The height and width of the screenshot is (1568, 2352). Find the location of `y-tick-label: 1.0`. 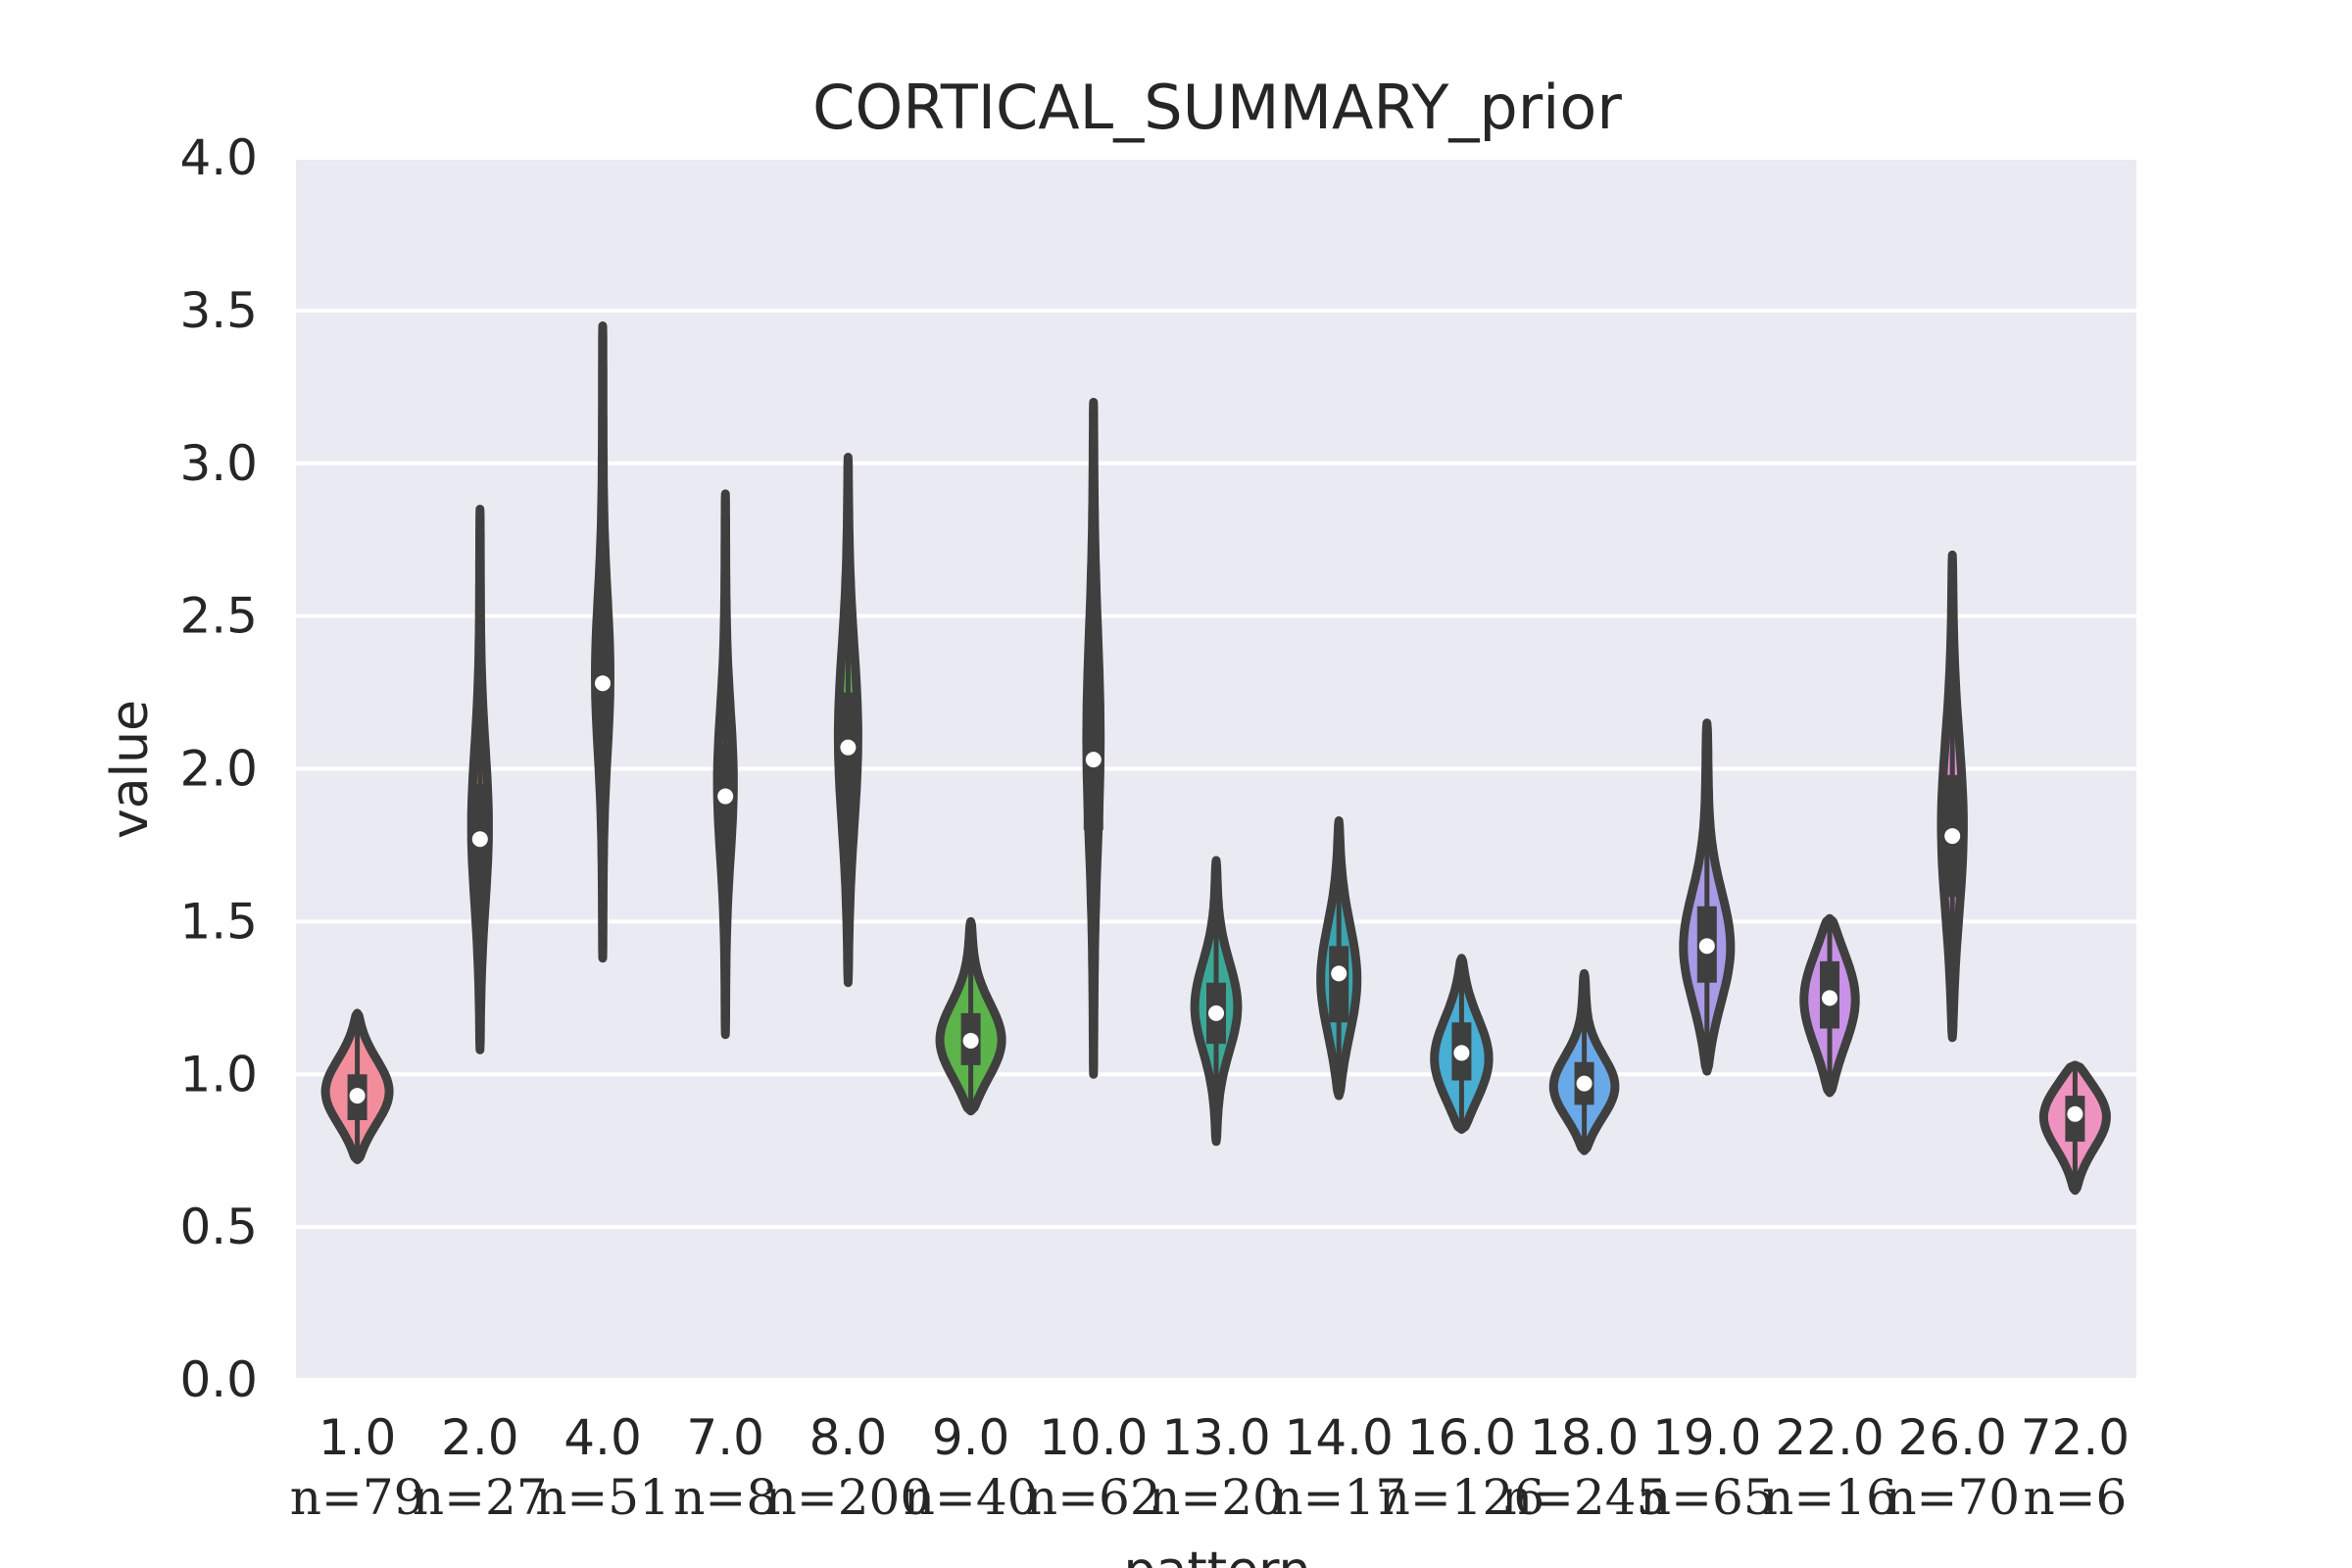

y-tick-label: 1.0 is located at coordinates (218, 1074).